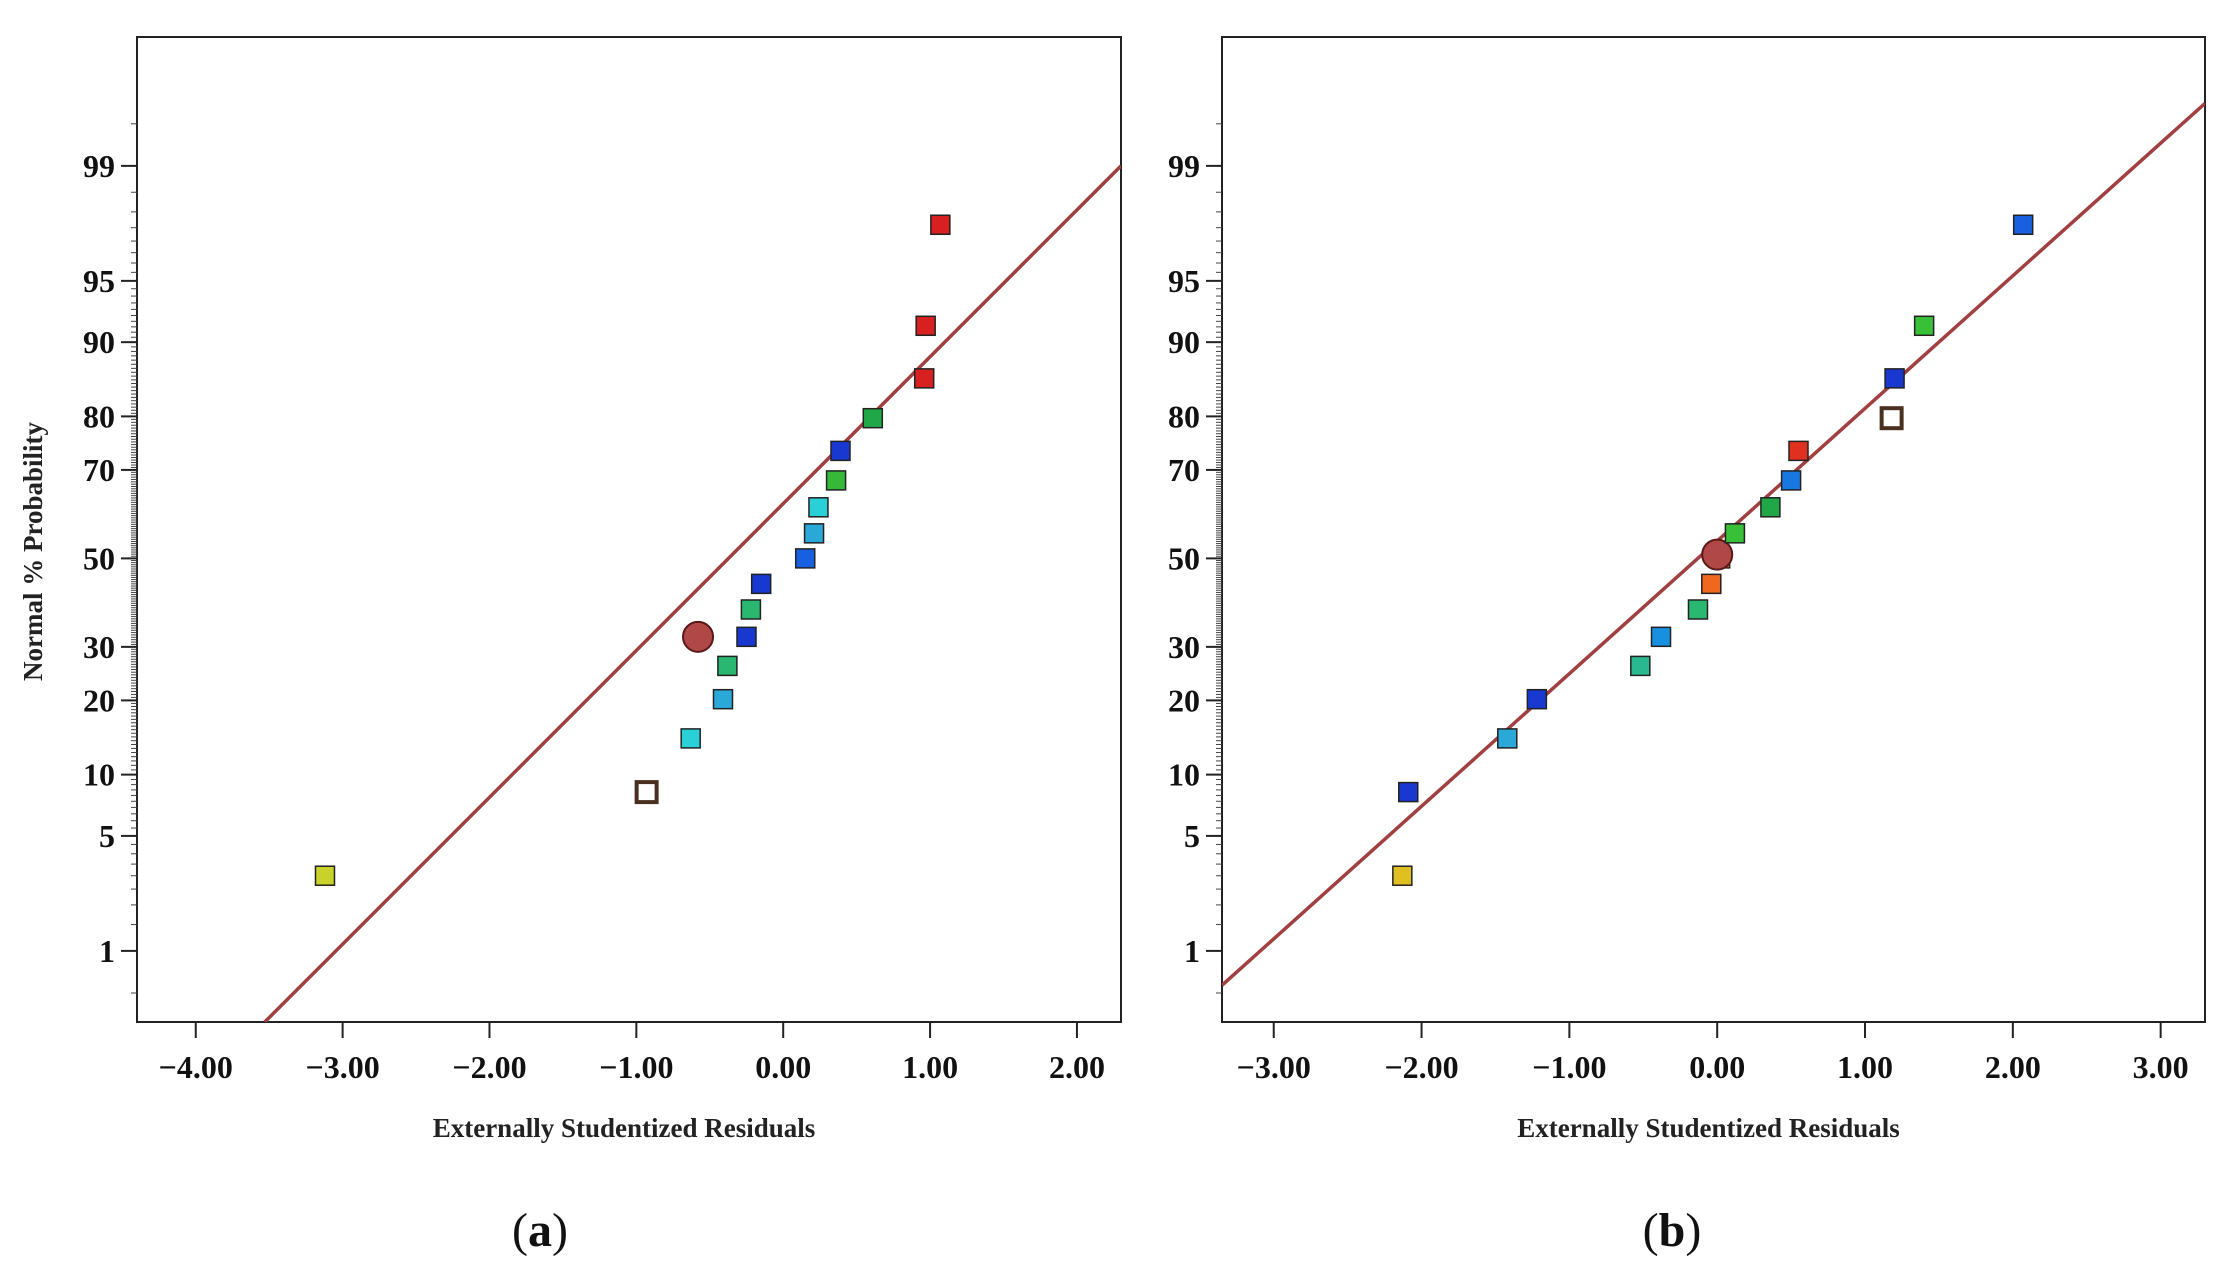 This screenshot has width=2226, height=1269. I want to click on x-tick-label: 3.00, so click(2161, 1067).